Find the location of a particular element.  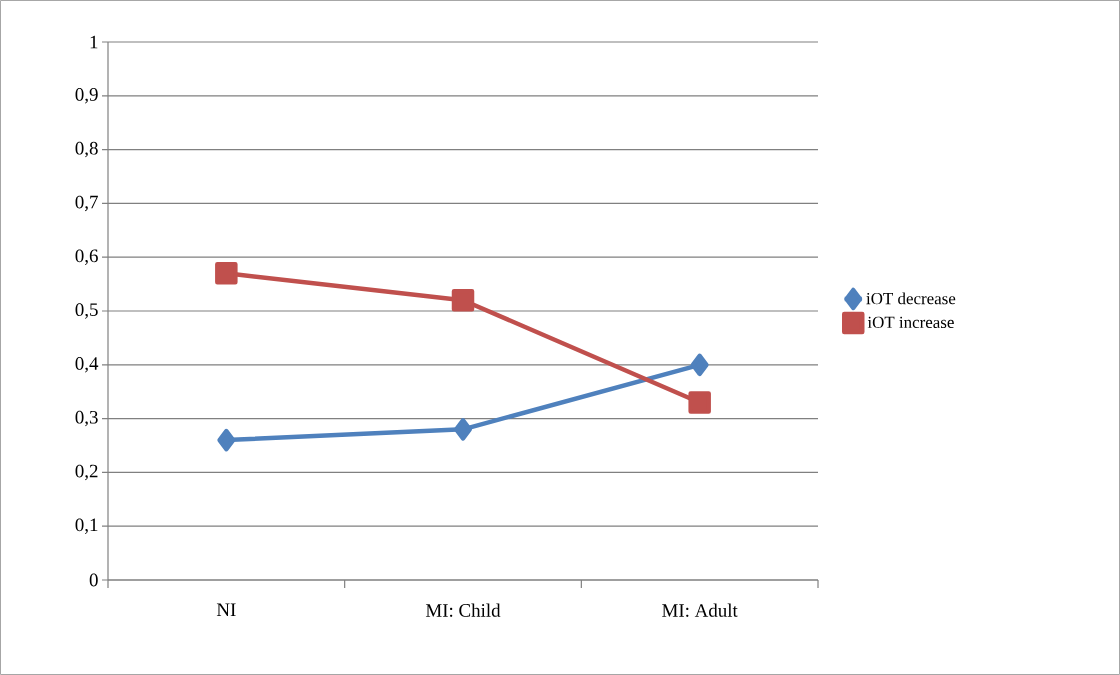

y-tick-label: 0,4 is located at coordinates (87, 365).